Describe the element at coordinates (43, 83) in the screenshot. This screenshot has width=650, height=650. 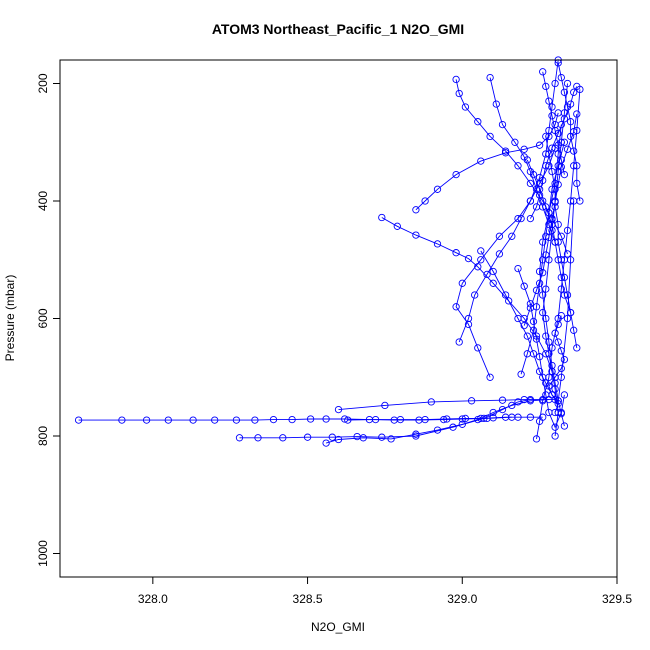
I see `y-tick-label: 200` at that location.